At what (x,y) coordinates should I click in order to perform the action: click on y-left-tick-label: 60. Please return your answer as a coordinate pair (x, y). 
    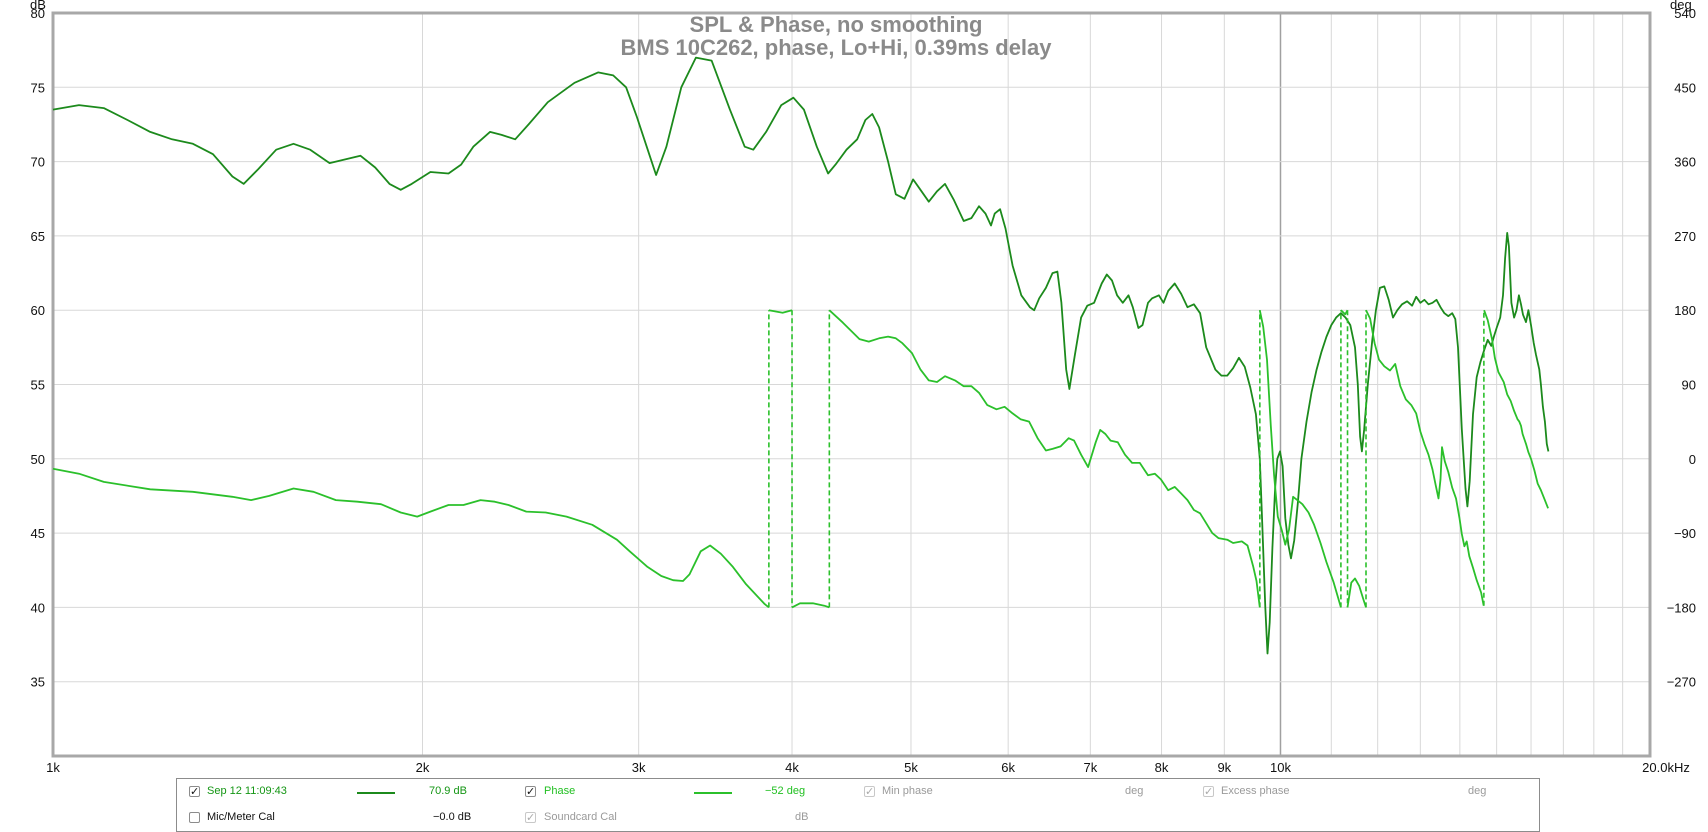
    Looking at the image, I should click on (38, 310).